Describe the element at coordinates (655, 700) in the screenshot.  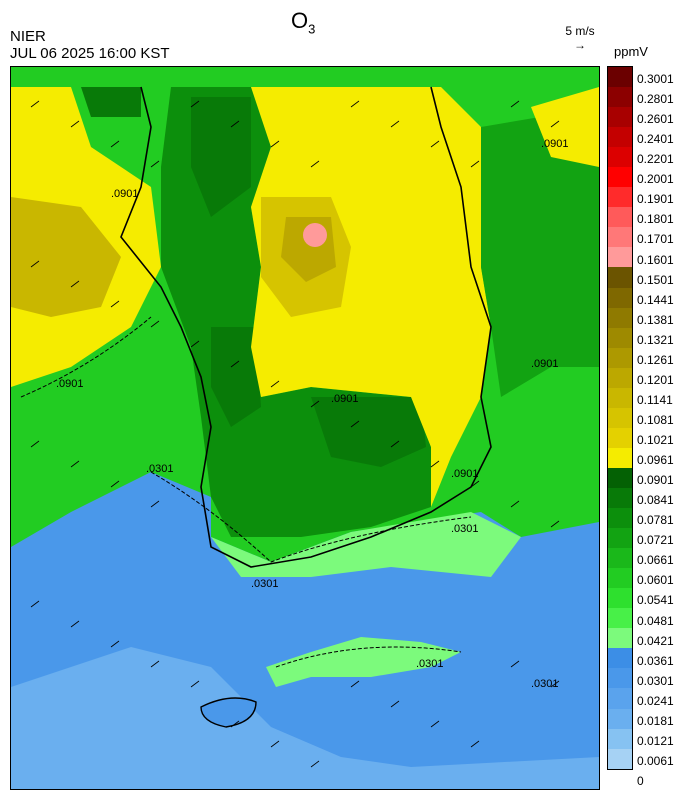
I see `legend-label: 0.0241` at that location.